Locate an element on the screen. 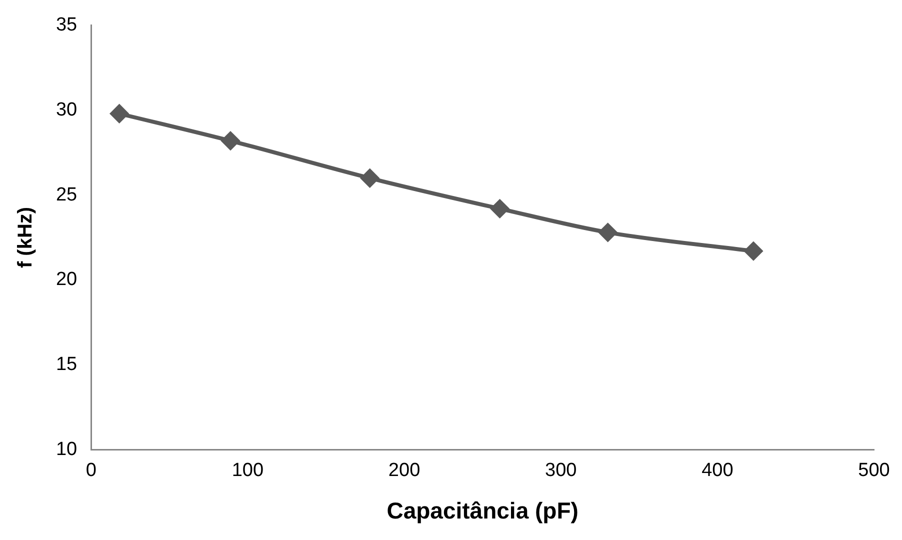  x-tick-label: 0 is located at coordinates (91, 471).